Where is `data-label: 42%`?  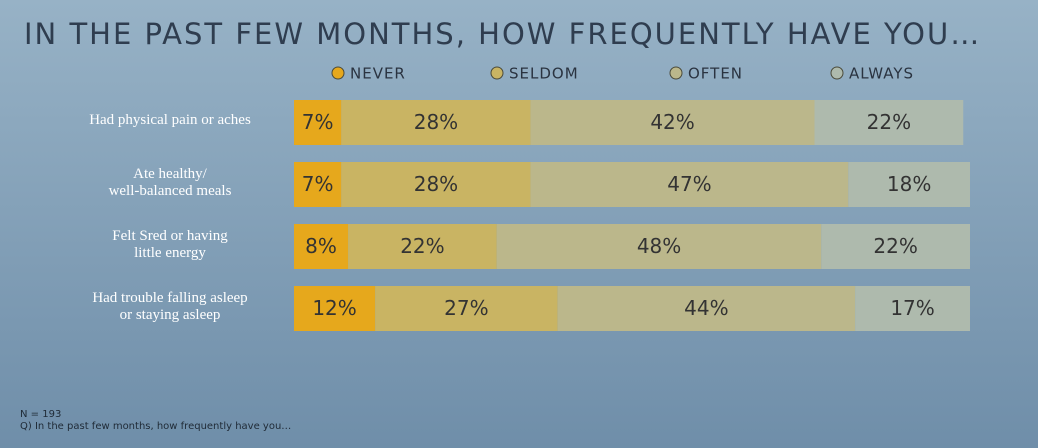
data-label: 42% is located at coordinates (672, 122).